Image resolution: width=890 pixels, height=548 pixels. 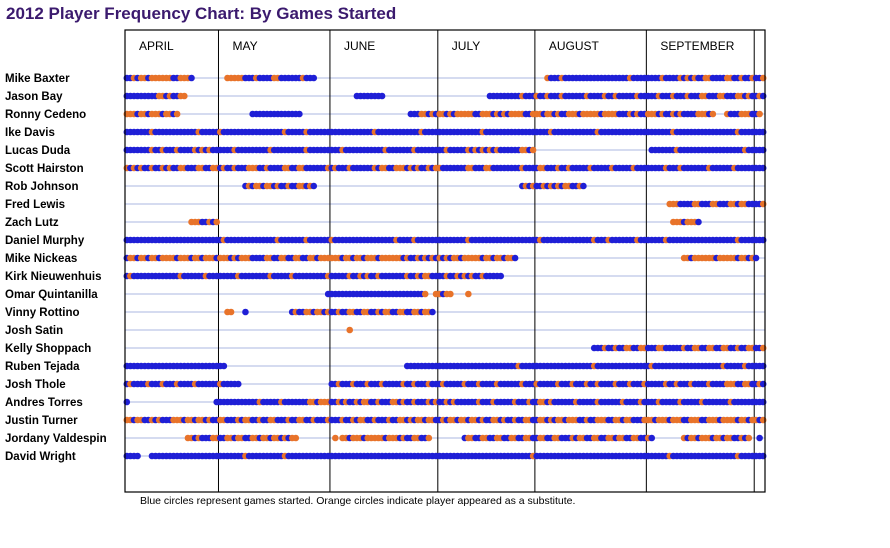 I want to click on player-label: Mike Baxter, so click(x=37, y=79).